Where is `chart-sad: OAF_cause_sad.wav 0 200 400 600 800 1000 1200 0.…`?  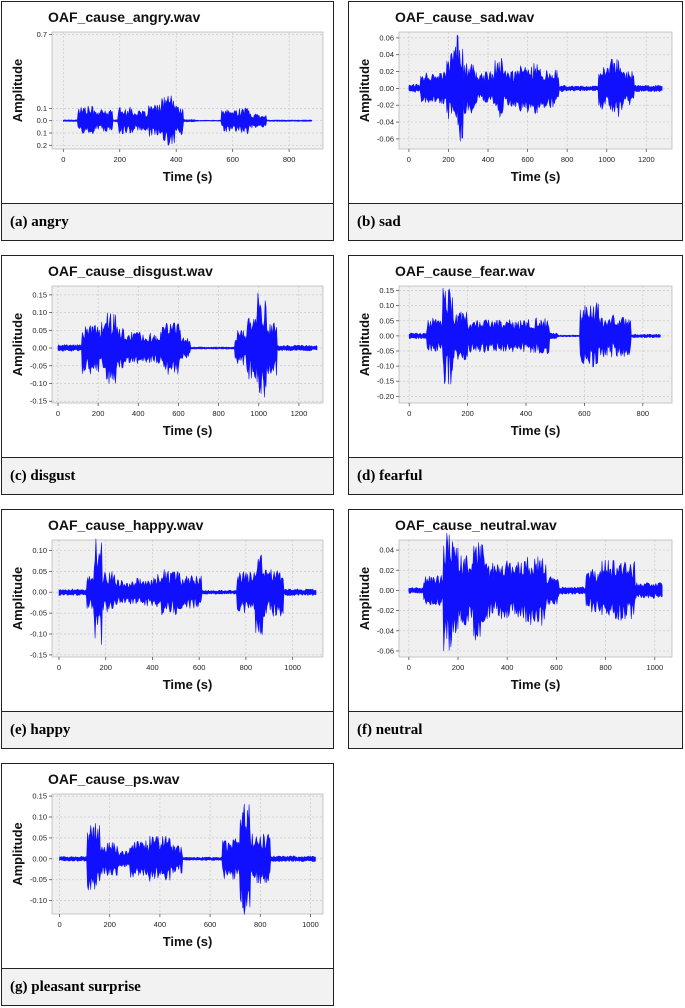 chart-sad: OAF_cause_sad.wav 0 200 400 600 800 1000 1200 0.… is located at coordinates (515, 102).